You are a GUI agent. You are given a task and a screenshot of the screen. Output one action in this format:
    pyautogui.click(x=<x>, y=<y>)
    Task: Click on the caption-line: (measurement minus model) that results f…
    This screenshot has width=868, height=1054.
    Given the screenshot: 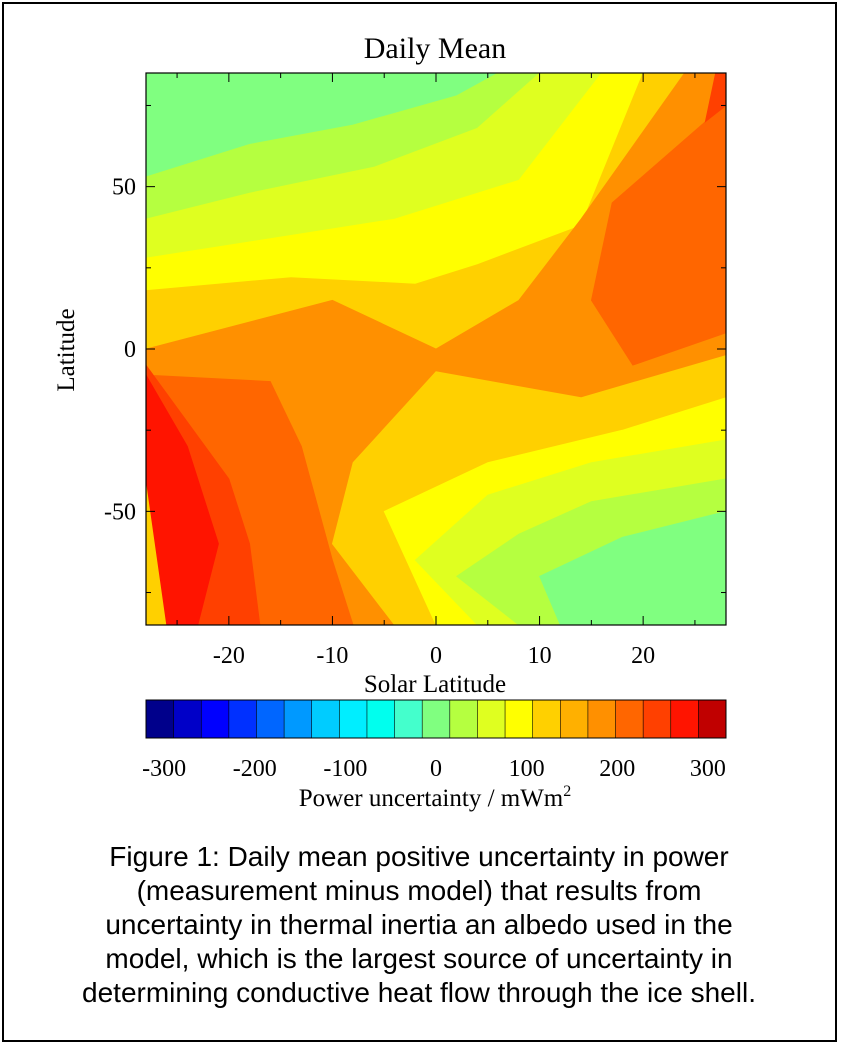 What is the action you would take?
    pyautogui.click(x=419, y=890)
    